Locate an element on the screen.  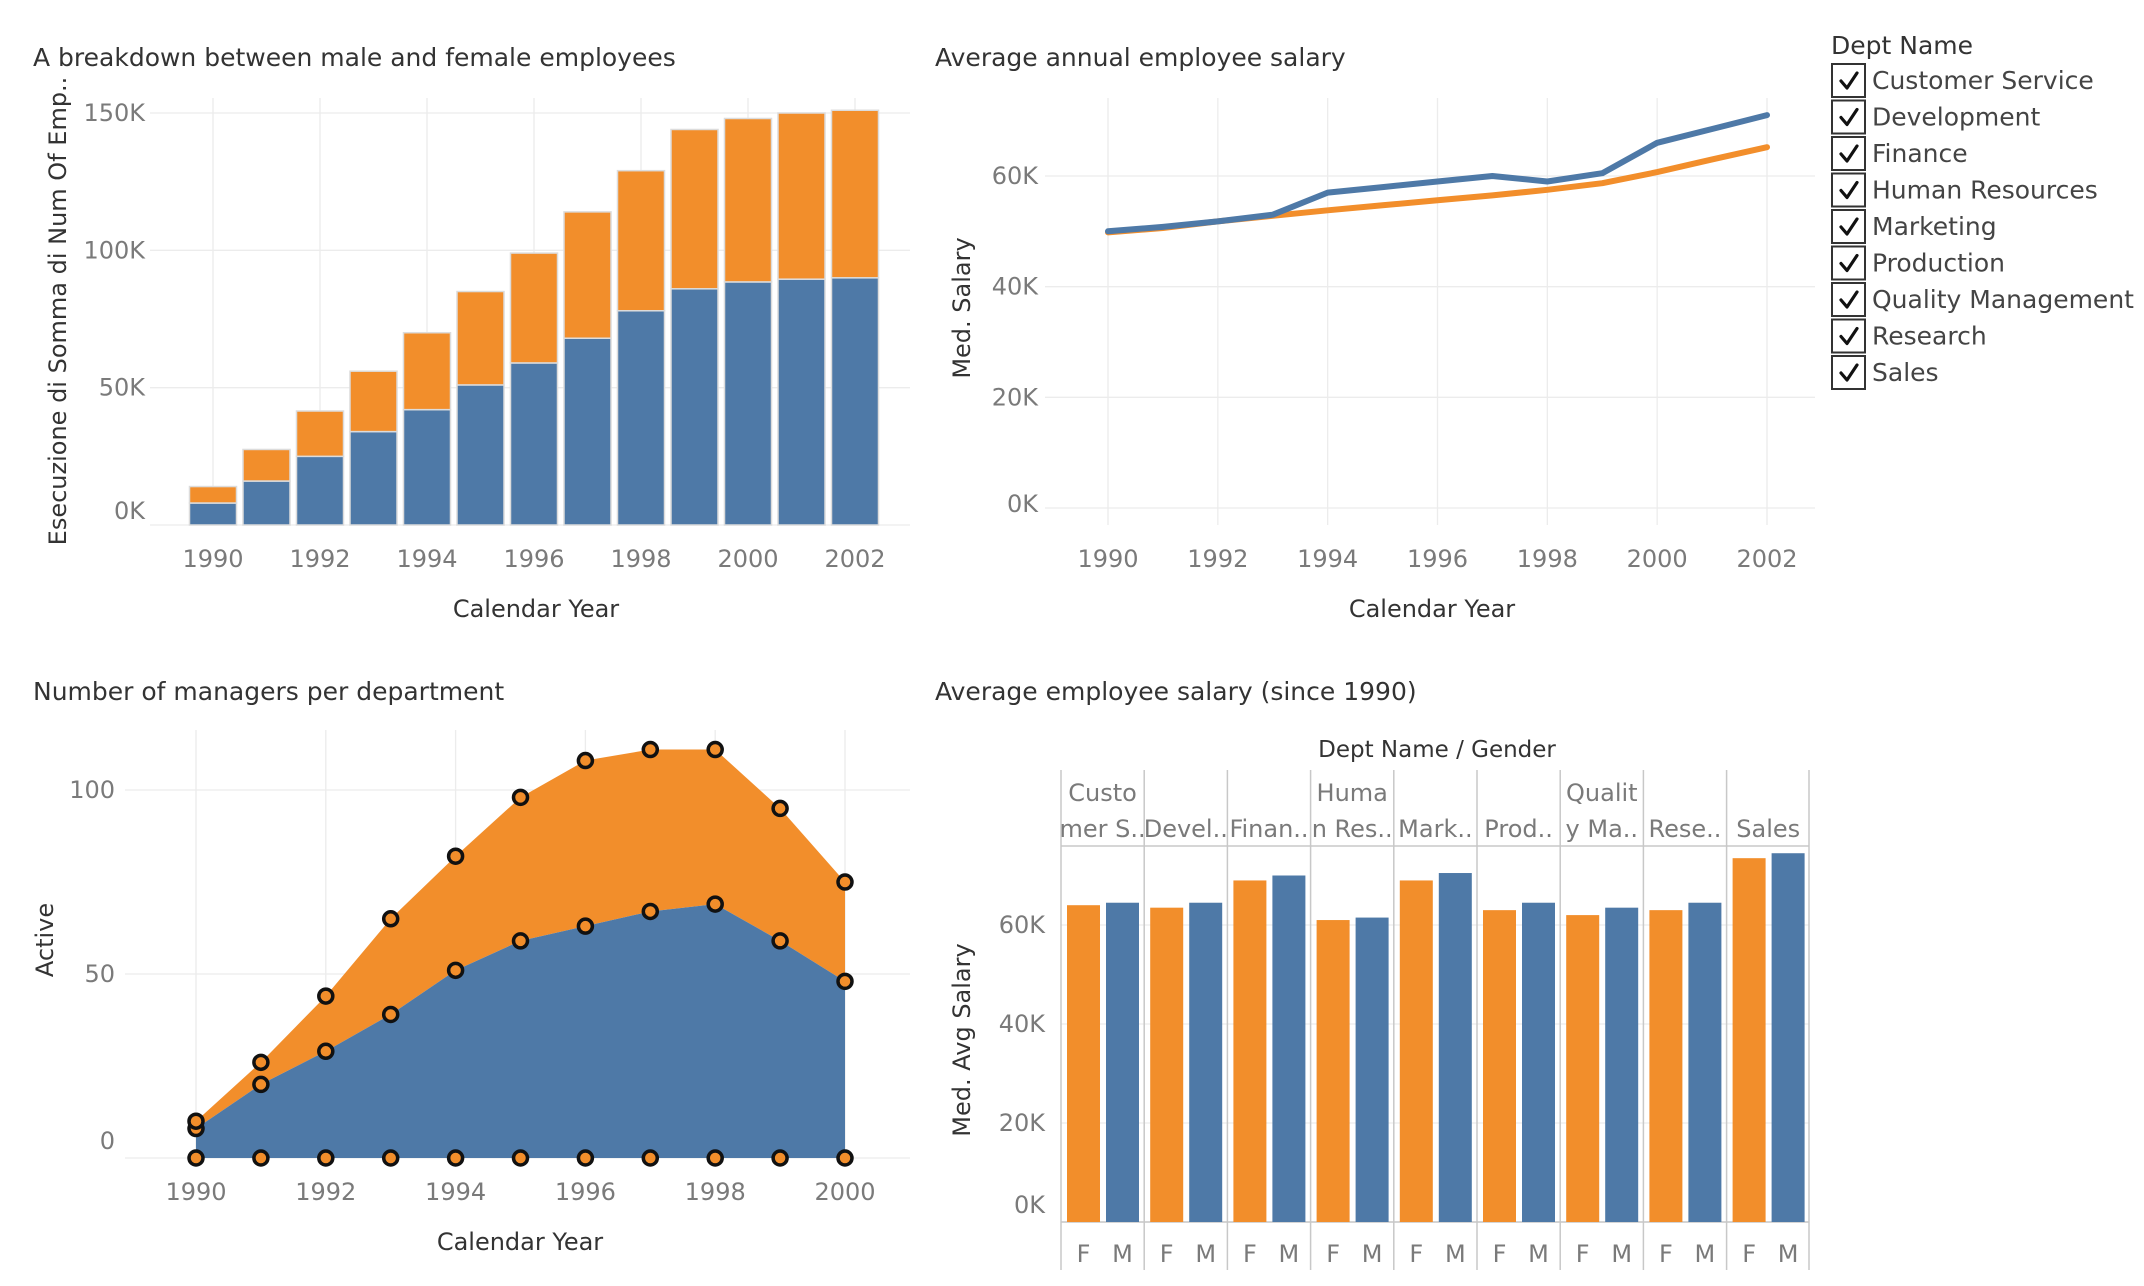
legend-item-label: Research is located at coordinates (1929, 336).